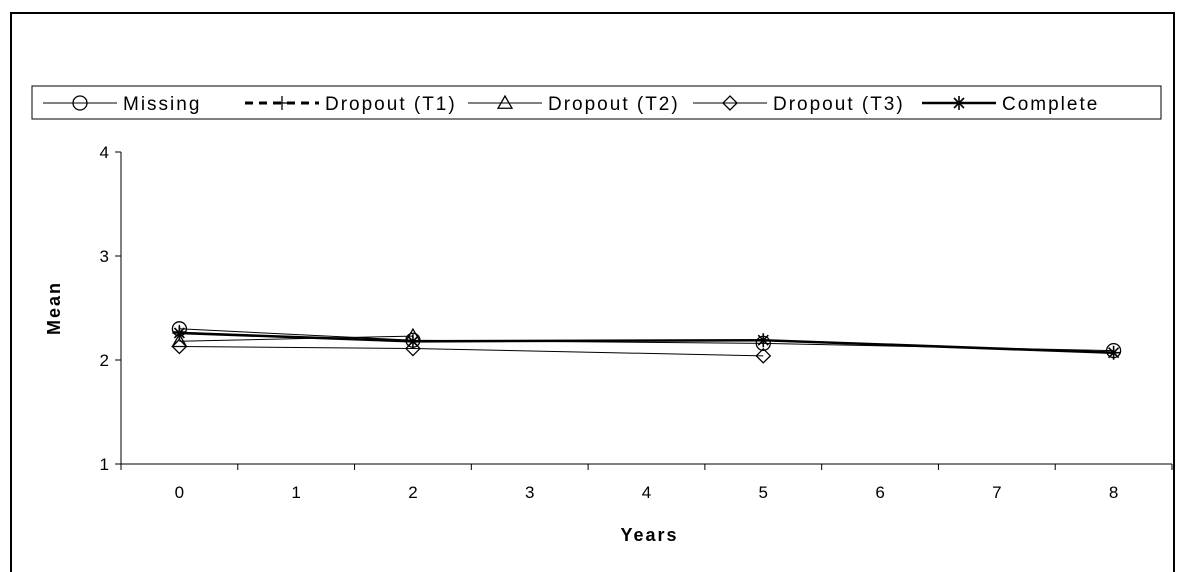 The height and width of the screenshot is (572, 1188). Describe the element at coordinates (391, 104) in the screenshot. I see `legend-label: Dropout (T1)` at that location.